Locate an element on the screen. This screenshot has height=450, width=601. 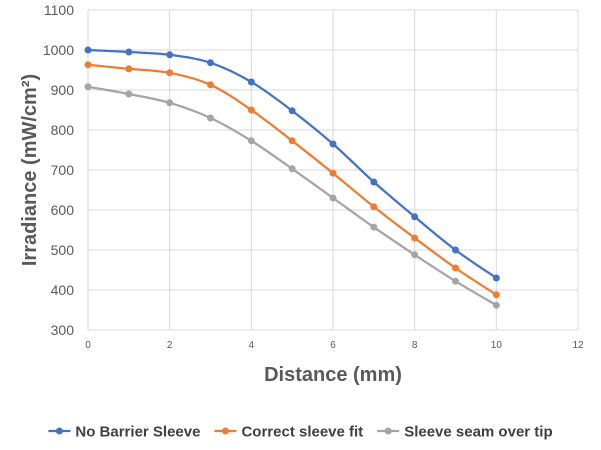
x-tick-label: 8 is located at coordinates (415, 345).